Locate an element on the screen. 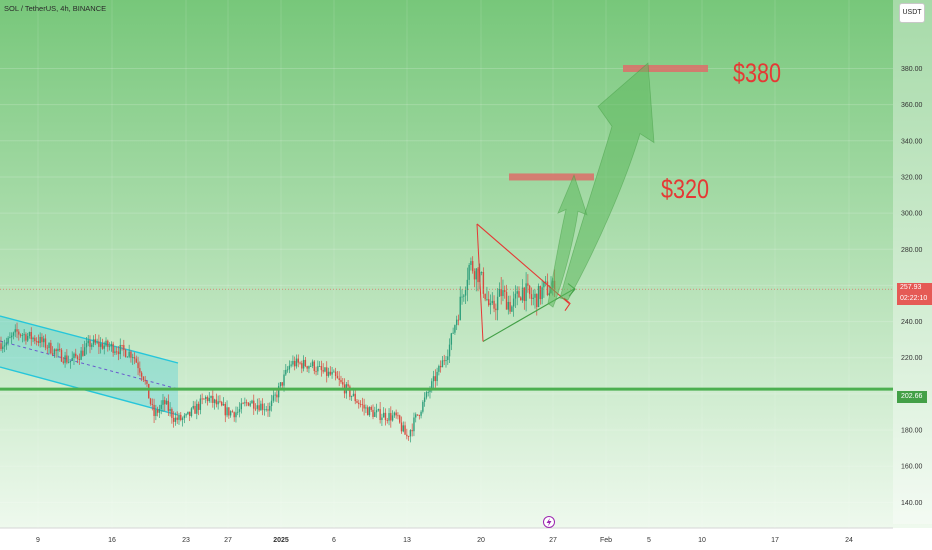 The width and height of the screenshot is (932, 550). channel-midline is located at coordinates (89, 365).